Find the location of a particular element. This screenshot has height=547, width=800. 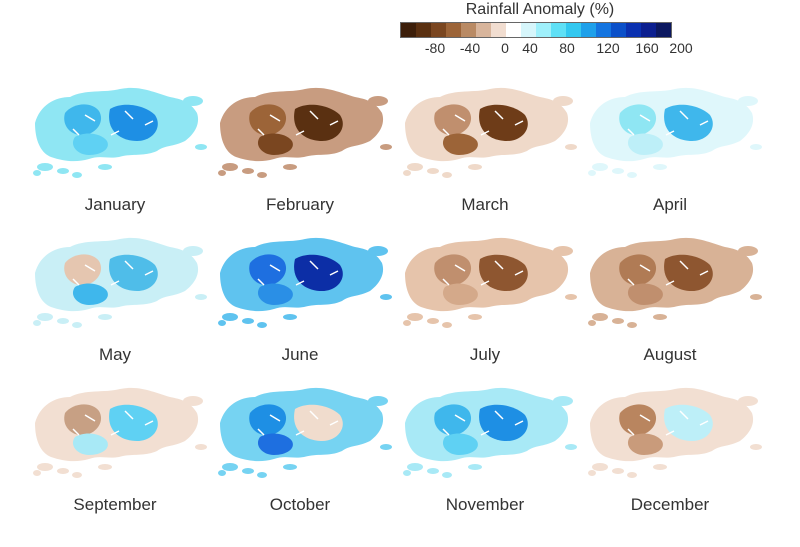

month-map-panel: July is located at coordinates (485, 311).